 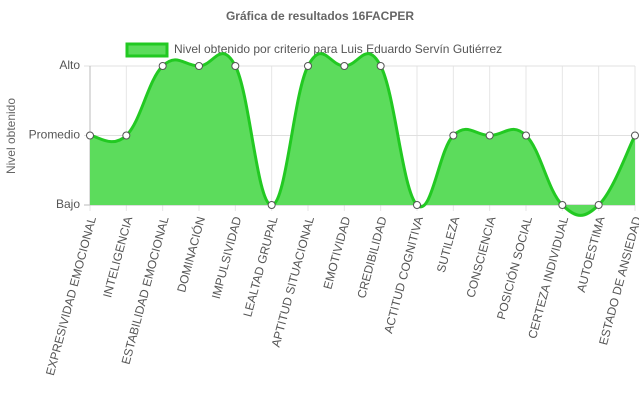 I want to click on x-tick-label: LEALTAD GRUPAL, so click(x=260, y=267).